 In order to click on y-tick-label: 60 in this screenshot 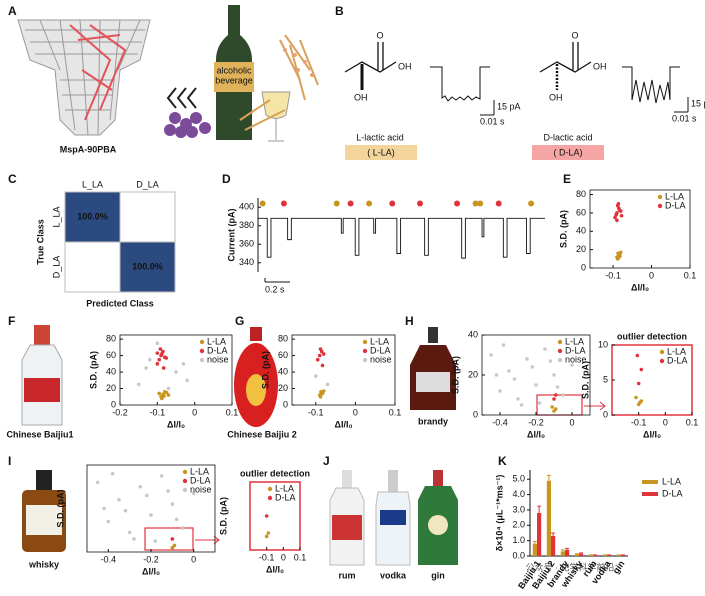, I will do `click(111, 355)`.